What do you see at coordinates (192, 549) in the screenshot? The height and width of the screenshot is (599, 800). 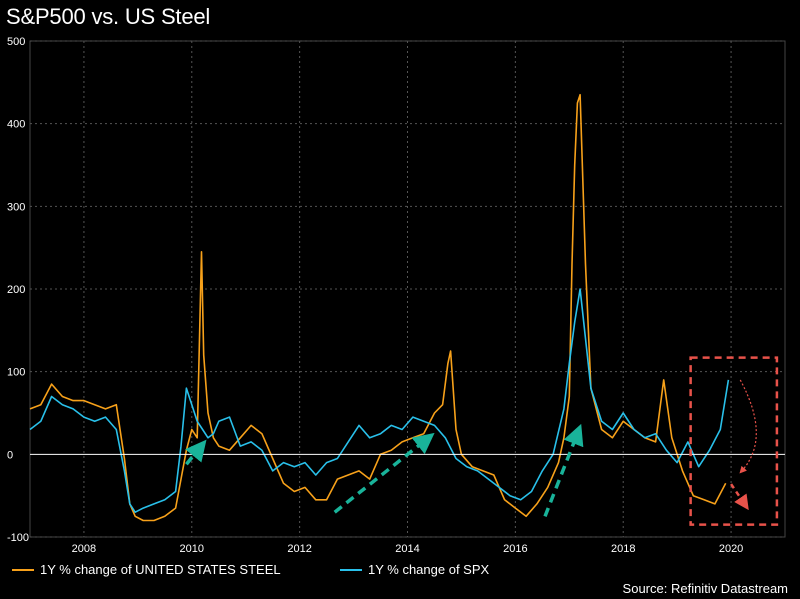 I see `x-tick-label: 2010` at bounding box center [192, 549].